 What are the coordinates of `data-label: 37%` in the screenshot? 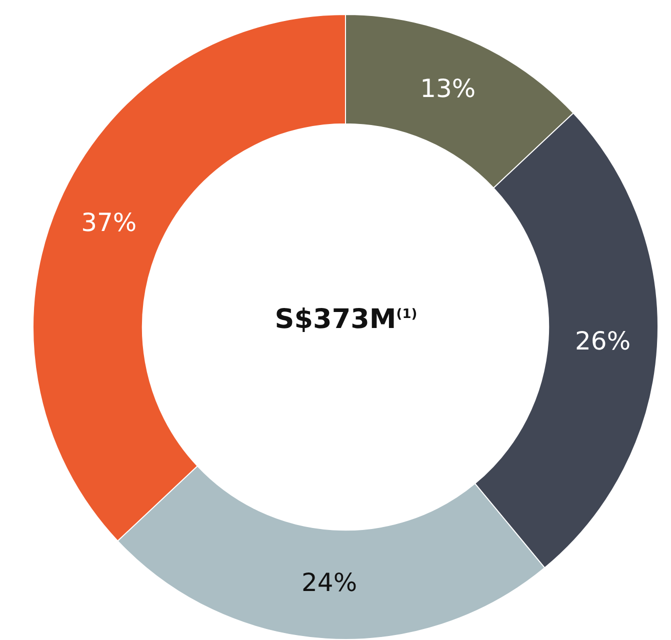 It's located at (109, 223).